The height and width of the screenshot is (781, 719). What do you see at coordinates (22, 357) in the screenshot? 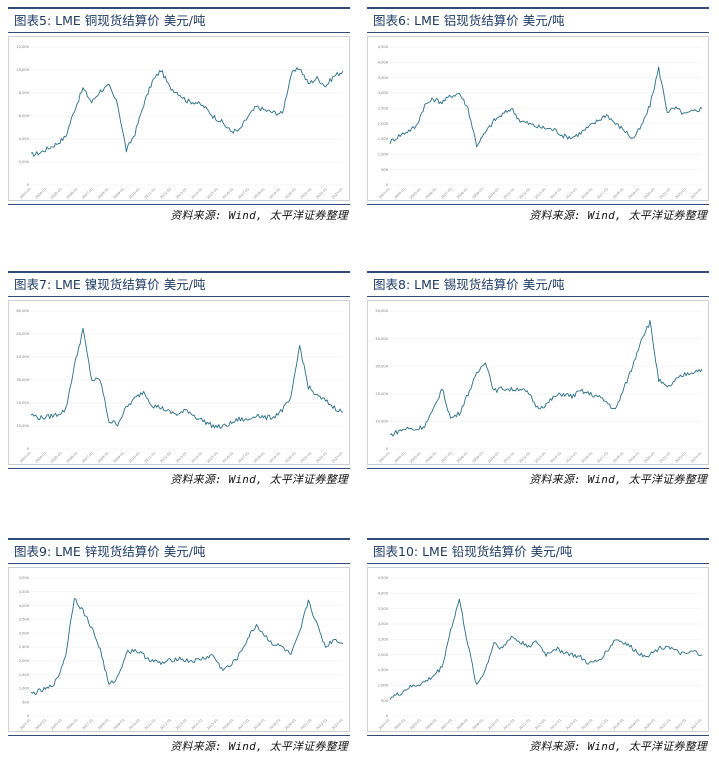
I see `y-tick-label: 40,000` at bounding box center [22, 357].